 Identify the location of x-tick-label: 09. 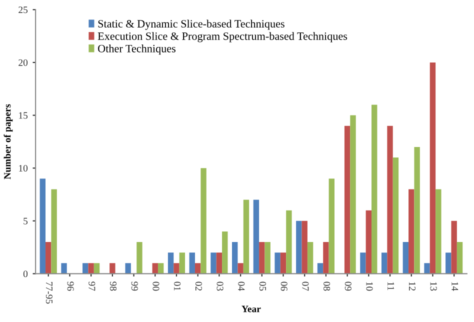
(348, 286).